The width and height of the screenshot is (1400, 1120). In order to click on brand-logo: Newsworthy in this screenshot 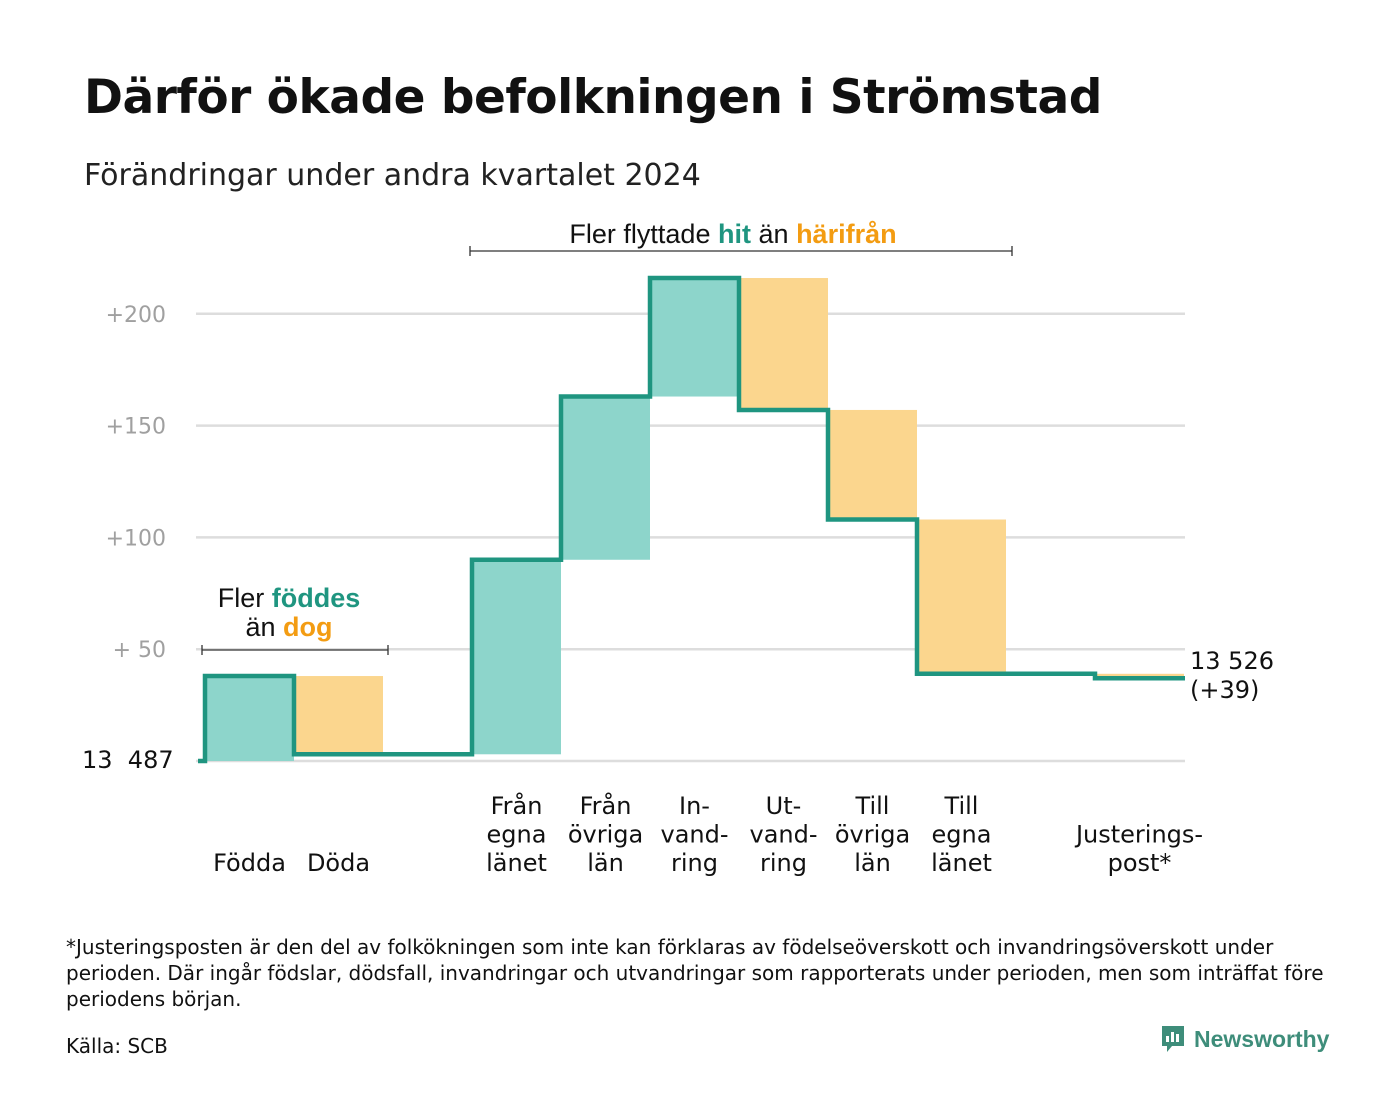, I will do `click(1244, 1039)`.